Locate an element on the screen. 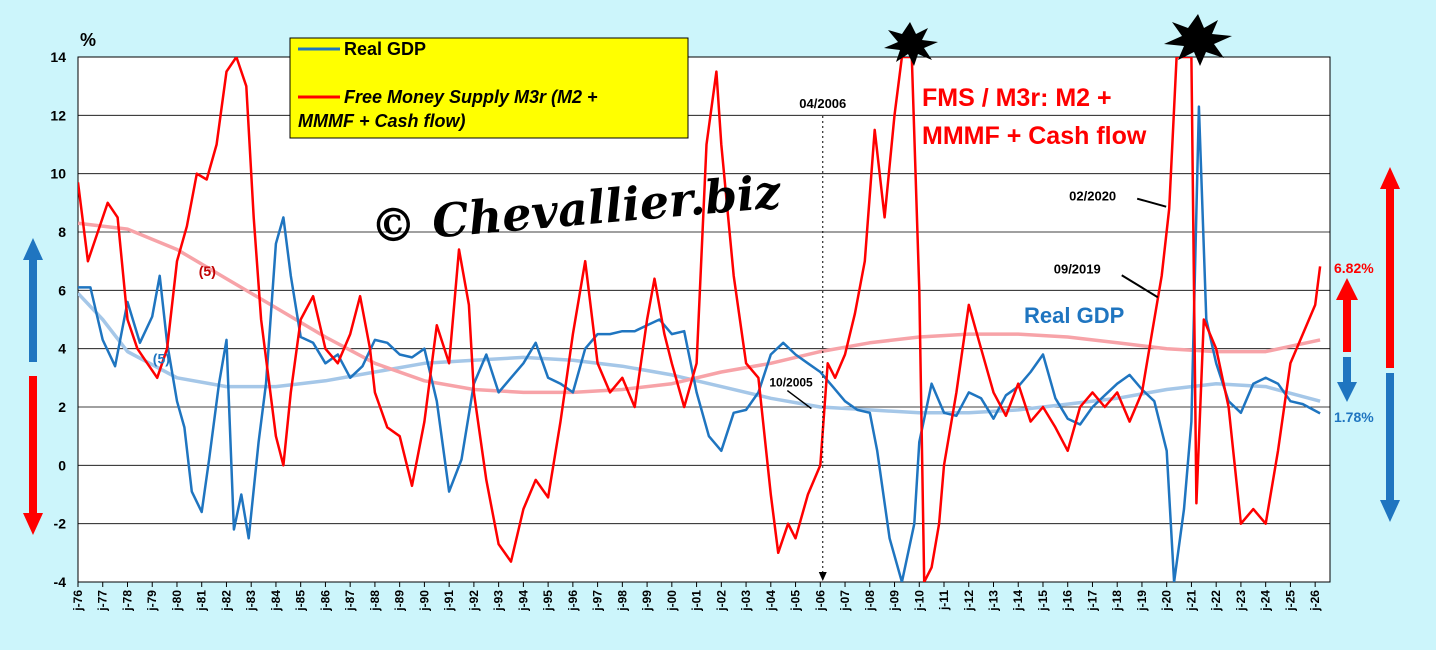 This screenshot has width=1436, height=650. x-tick-label: j-11 is located at coordinates (944, 600).